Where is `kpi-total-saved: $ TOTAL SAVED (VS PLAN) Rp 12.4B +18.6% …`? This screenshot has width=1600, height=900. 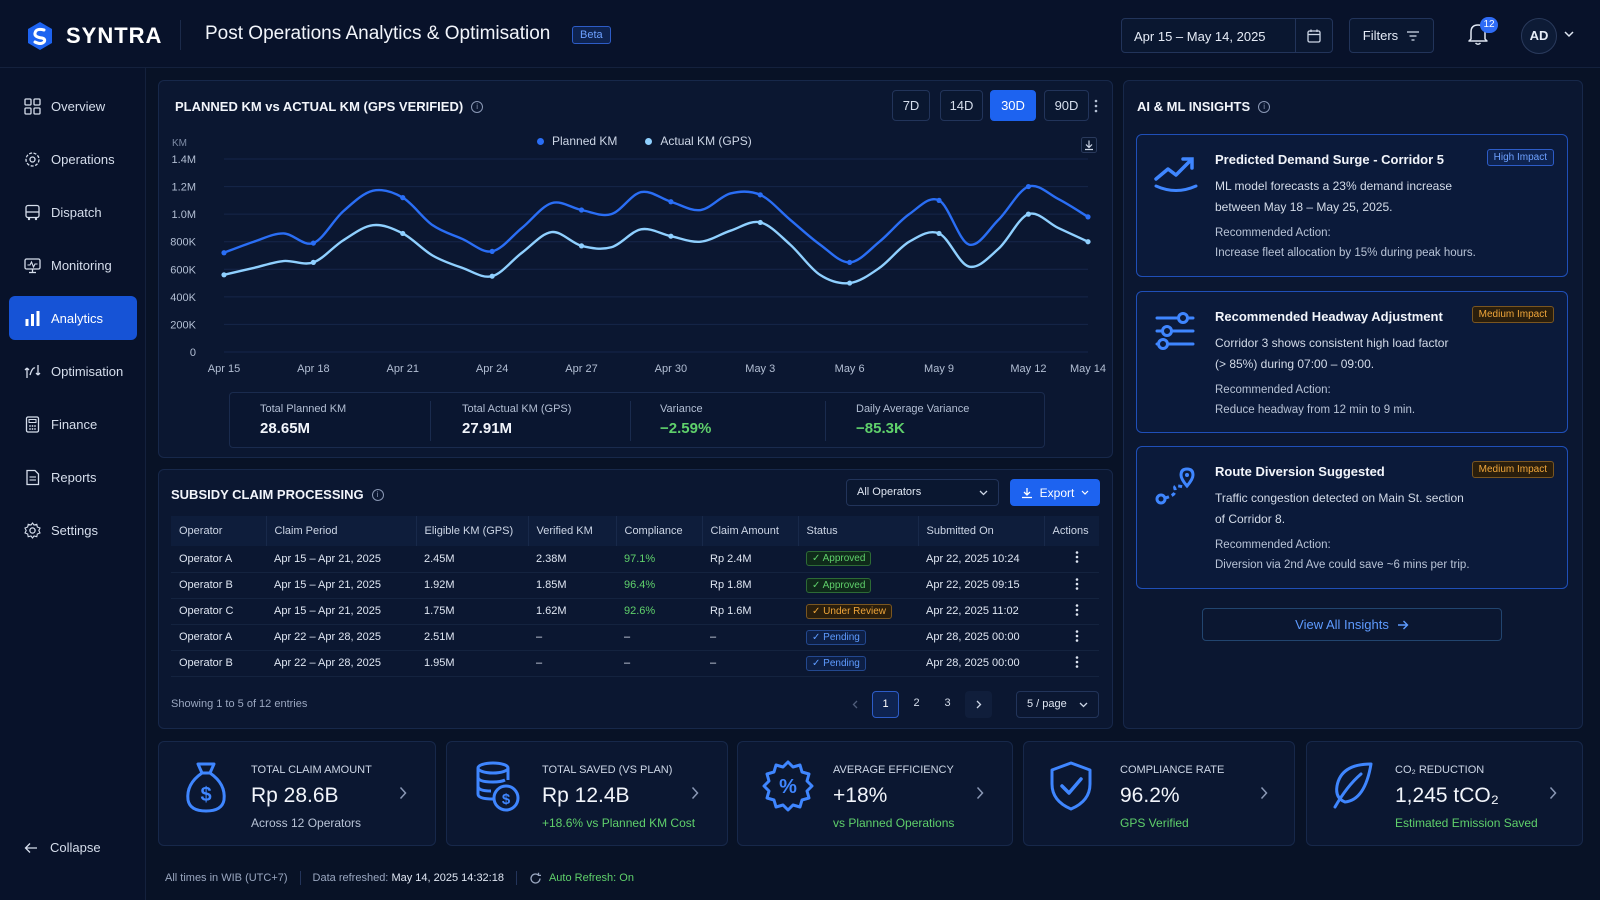
kpi-total-saved: $ TOTAL SAVED (VS PLAN) Rp 12.4B +18.6% … is located at coordinates (587, 793).